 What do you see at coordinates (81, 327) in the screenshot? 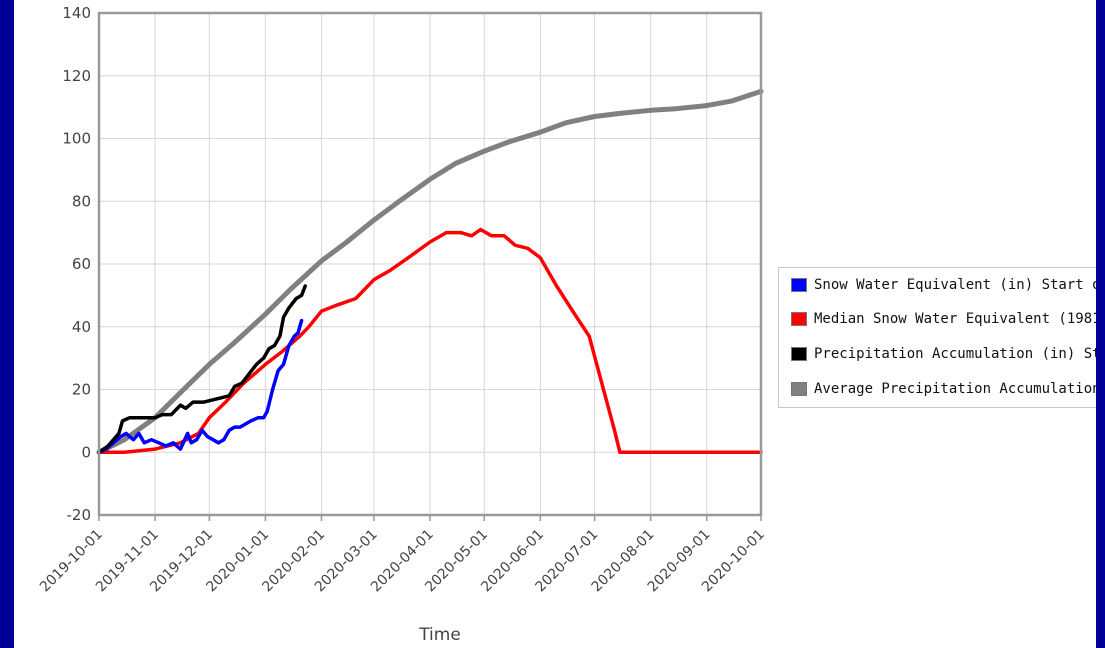
I see `y-tick-label: 40` at bounding box center [81, 327].